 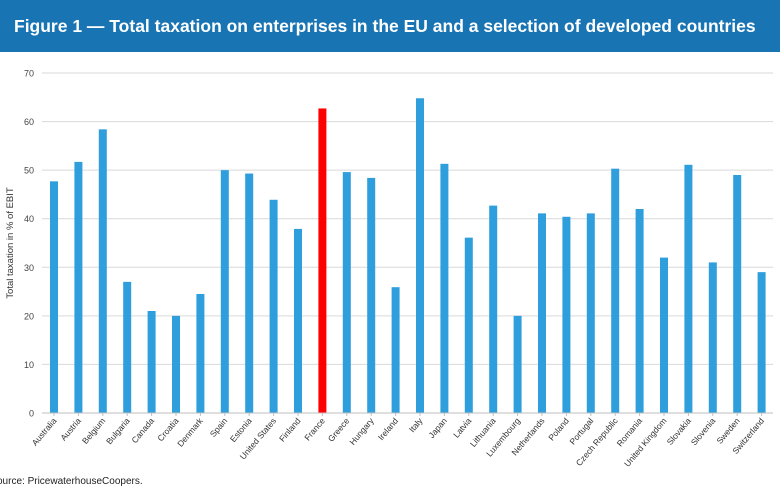 What do you see at coordinates (29, 171) in the screenshot?
I see `y-tick-label: 50` at bounding box center [29, 171].